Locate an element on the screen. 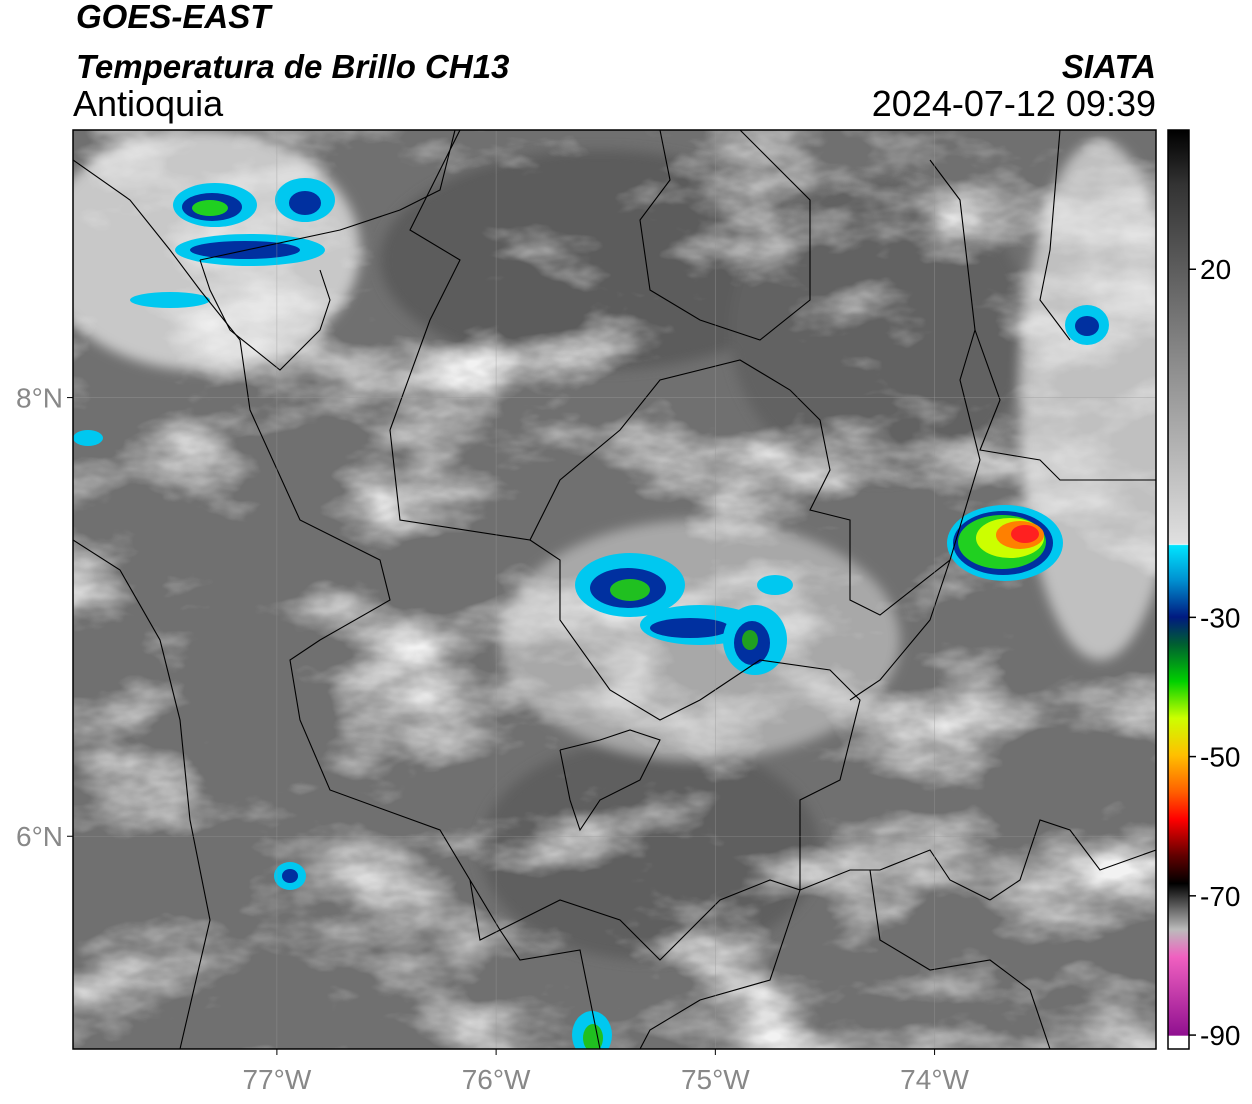 The width and height of the screenshot is (1252, 1104). colorbar-tick-label: 20 is located at coordinates (1215, 269).